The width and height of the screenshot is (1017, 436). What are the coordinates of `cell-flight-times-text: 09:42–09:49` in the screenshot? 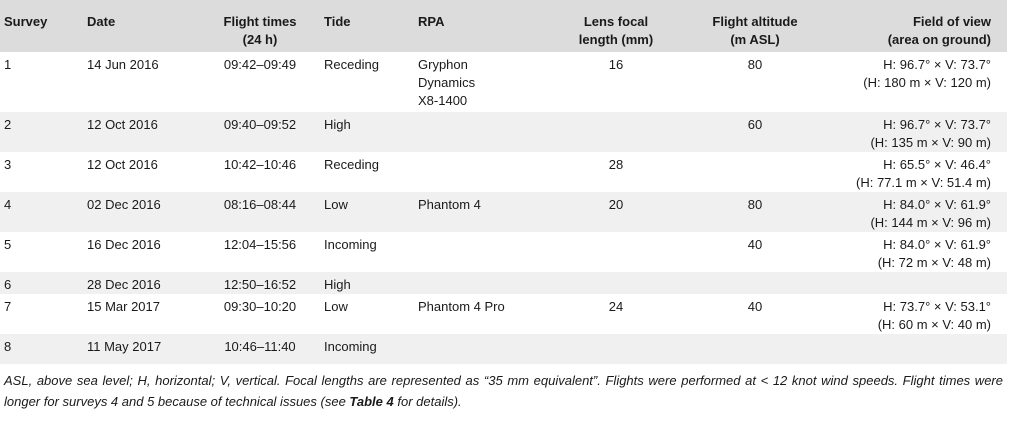 It's located at (260, 64).